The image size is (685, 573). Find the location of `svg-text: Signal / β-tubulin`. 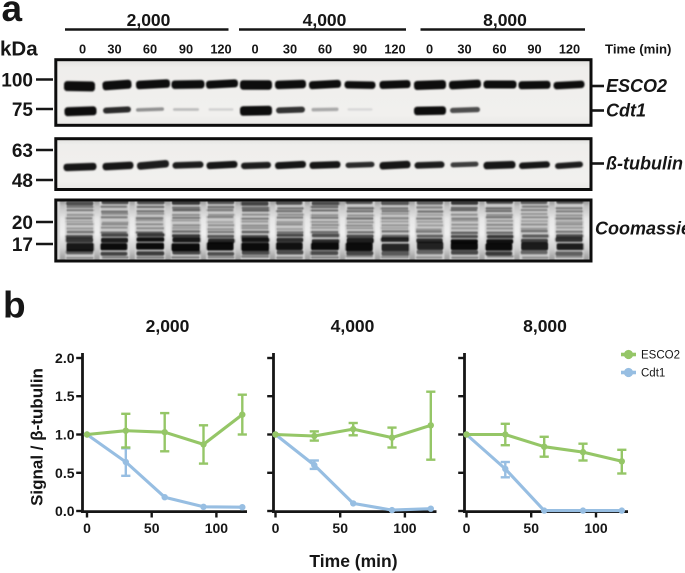

svg-text: Signal / β-tubulin is located at coordinates (37, 437).